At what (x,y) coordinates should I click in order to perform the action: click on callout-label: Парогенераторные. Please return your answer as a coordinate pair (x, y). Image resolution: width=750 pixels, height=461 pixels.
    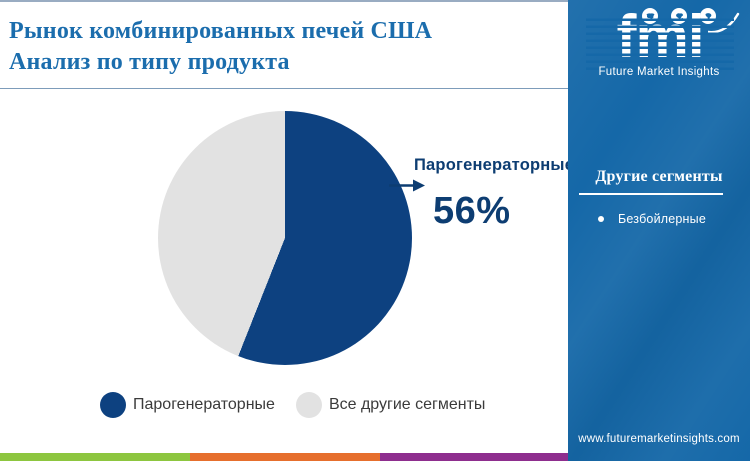
    Looking at the image, I should click on (494, 165).